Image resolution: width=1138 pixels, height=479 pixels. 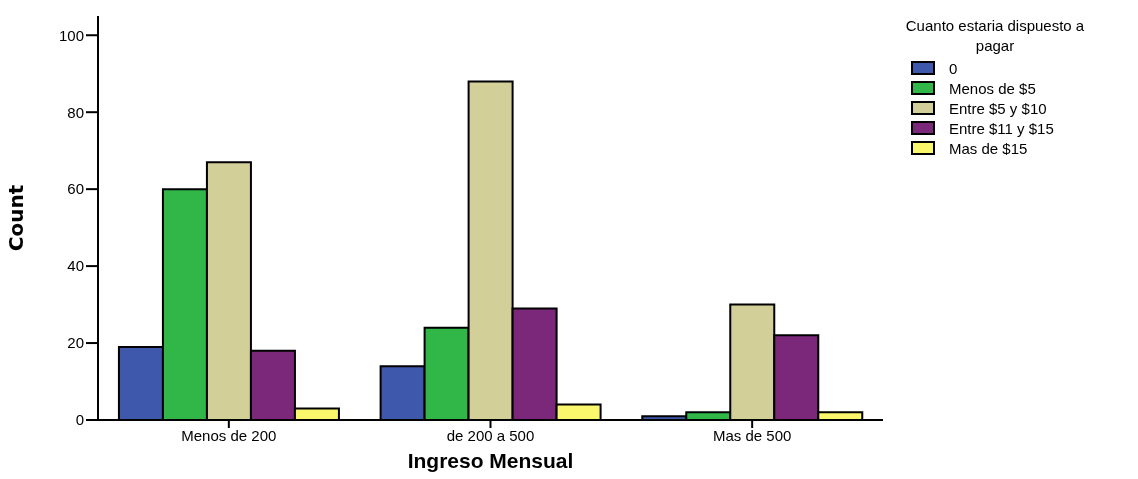 What do you see at coordinates (490, 435) in the screenshot?
I see `x-tick-label: de 200 a 500` at bounding box center [490, 435].